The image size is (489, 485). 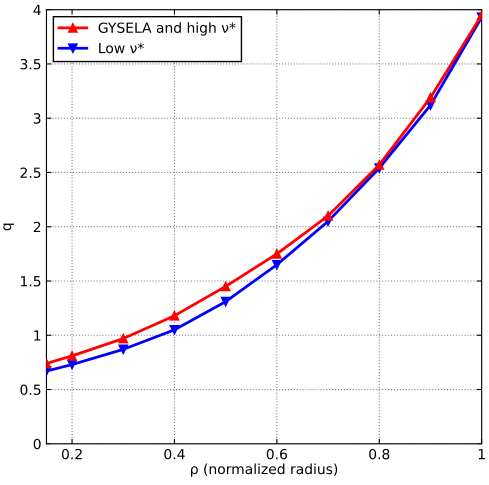 What do you see at coordinates (30, 64) in the screenshot?
I see `y-tick-label: 3.5` at bounding box center [30, 64].